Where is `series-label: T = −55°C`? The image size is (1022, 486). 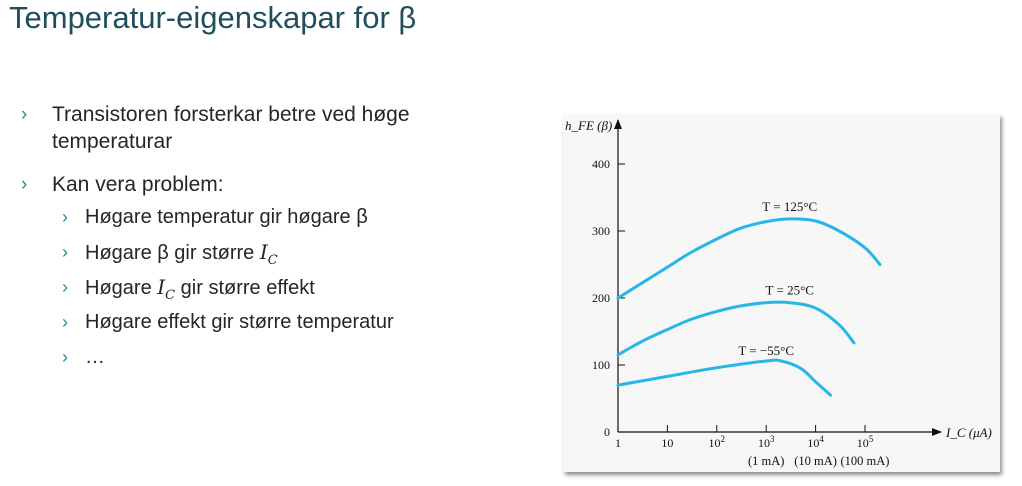
series-label: T = −55°C is located at coordinates (766, 350).